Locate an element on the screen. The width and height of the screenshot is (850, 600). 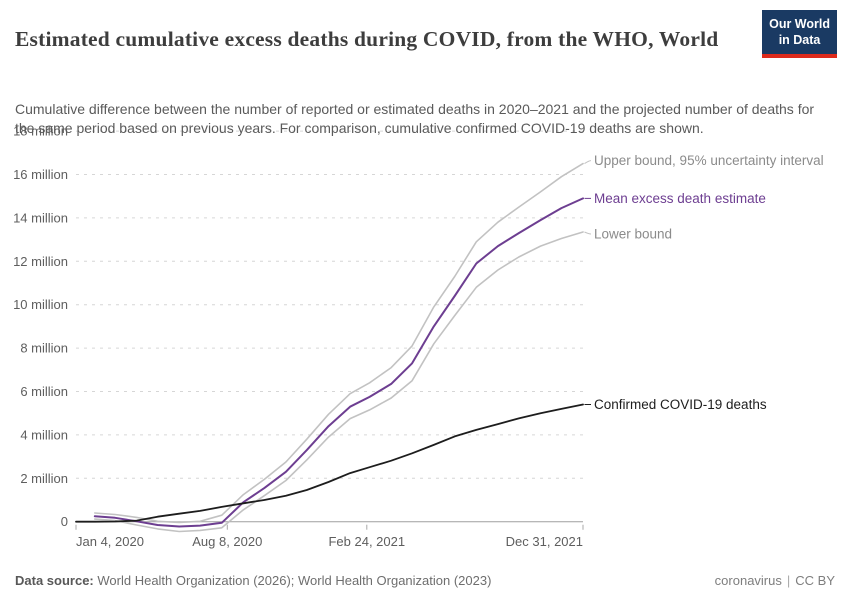
y-axis-tick-label: 18 million is located at coordinates (40, 131).